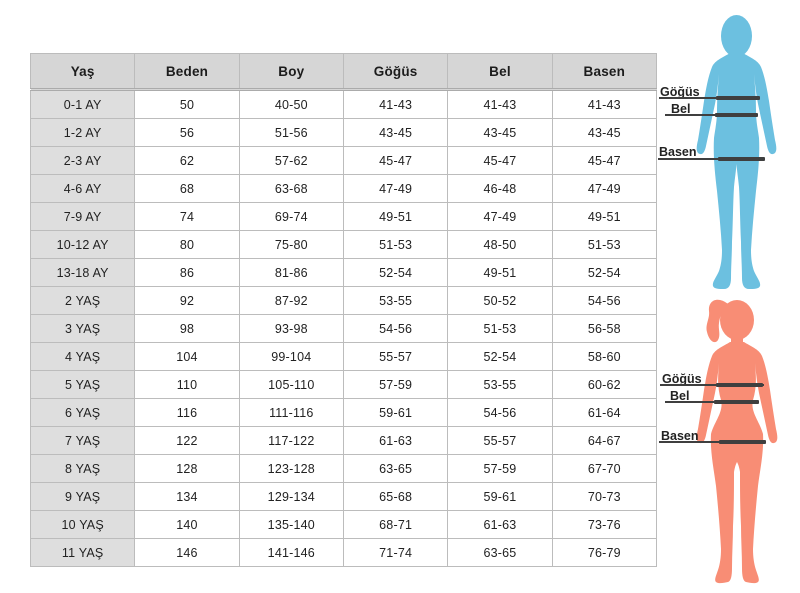 This screenshot has height=593, width=800. Describe the element at coordinates (291, 300) in the screenshot. I see `row-value-cell: 87-92` at that location.